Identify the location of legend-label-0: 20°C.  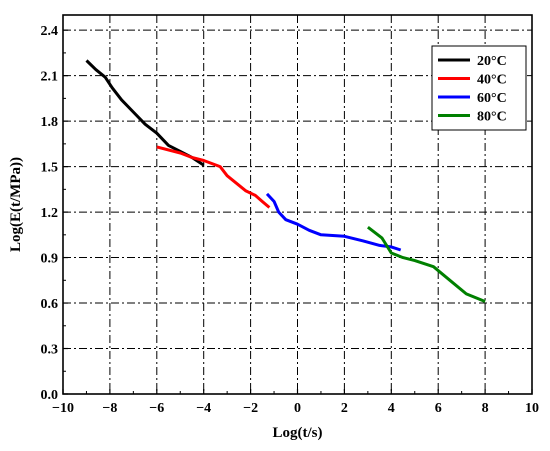
(492, 61).